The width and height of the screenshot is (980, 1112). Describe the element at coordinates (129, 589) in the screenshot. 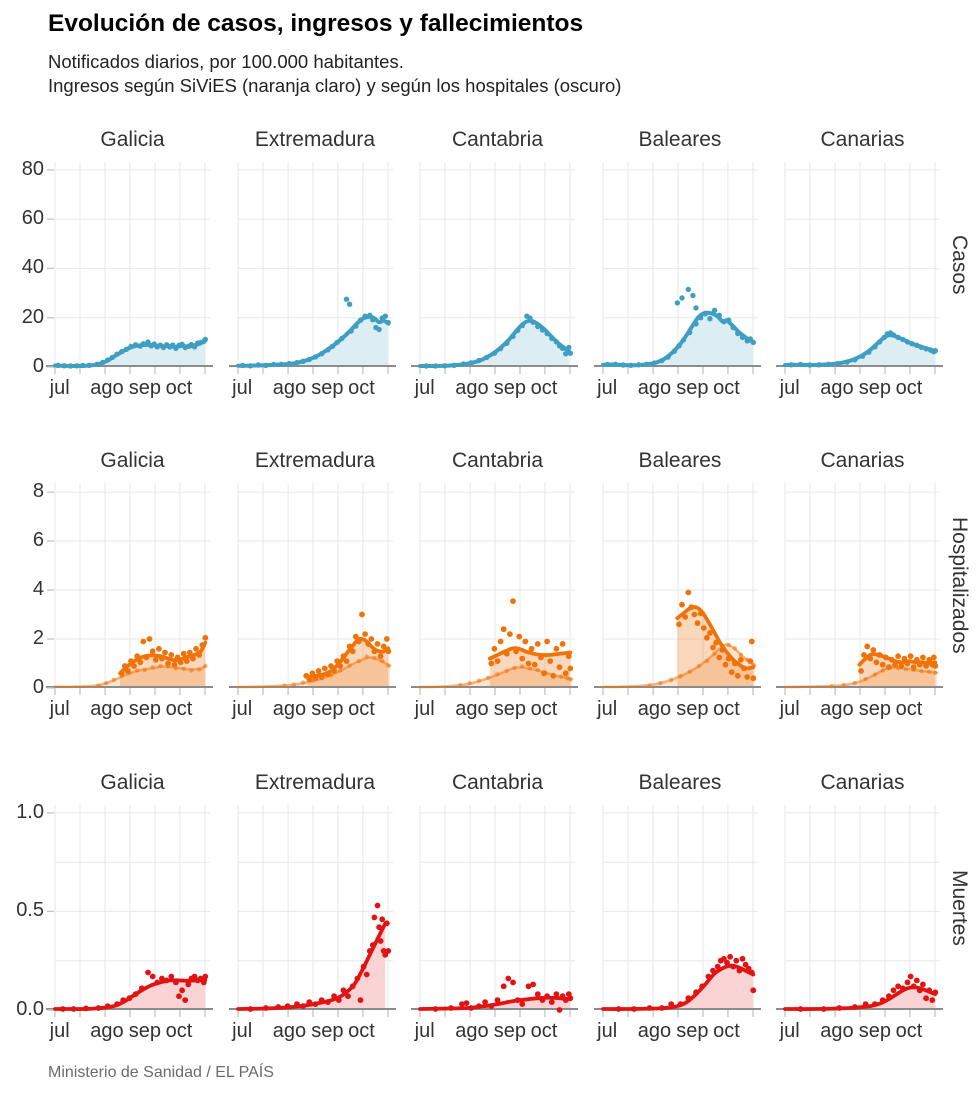

I see `panel-hospitalizados-galicia` at that location.